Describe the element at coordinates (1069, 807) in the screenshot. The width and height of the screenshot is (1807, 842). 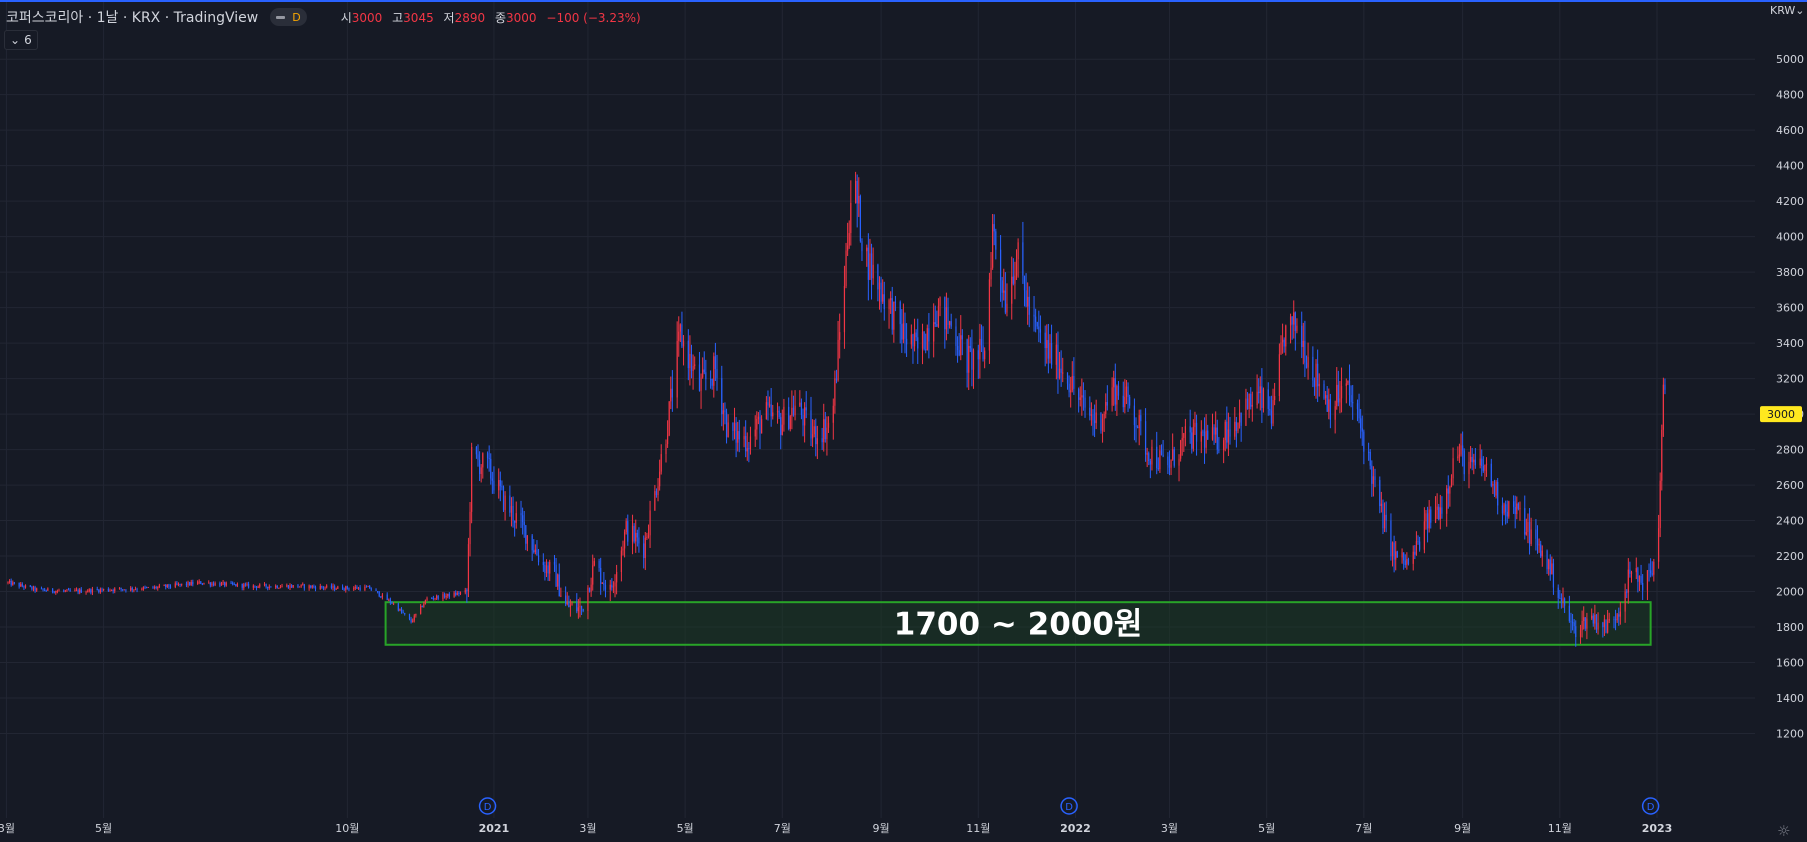
I see `dividend-marker-label: D` at that location.